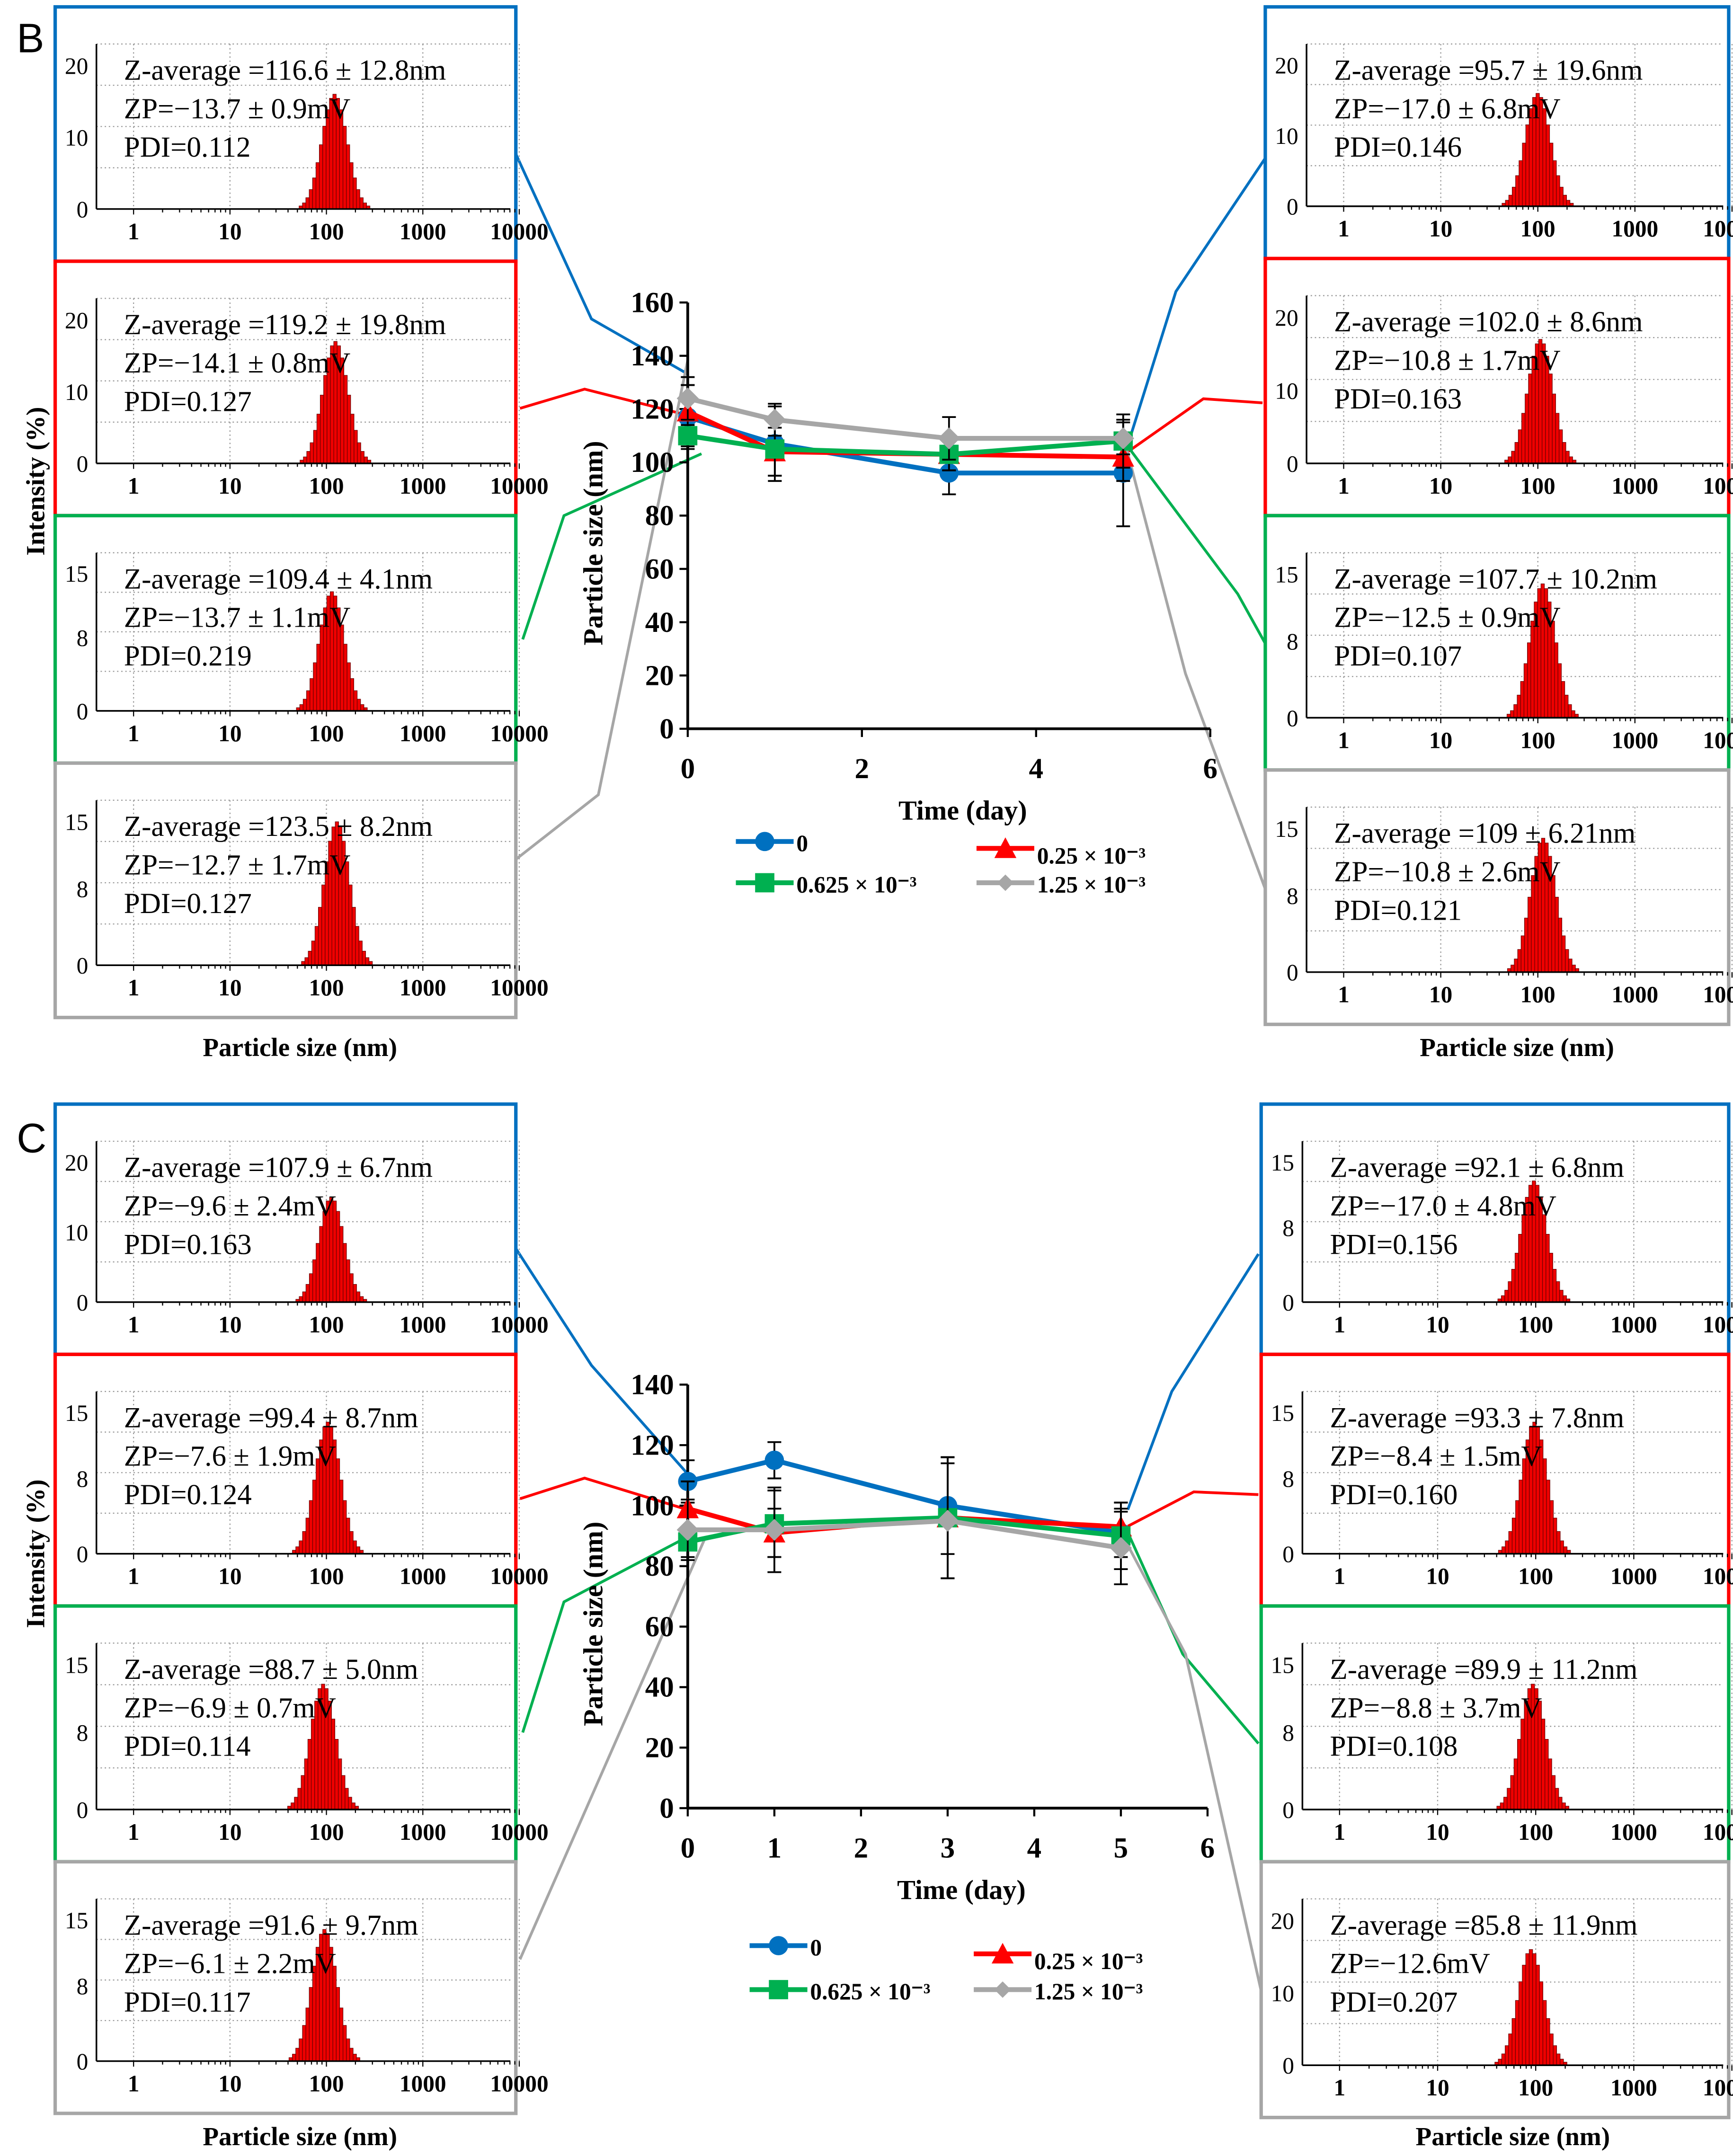 This screenshot has width=1733, height=2156. Describe the element at coordinates (778, 1945) in the screenshot. I see `data-point-circle` at that location.